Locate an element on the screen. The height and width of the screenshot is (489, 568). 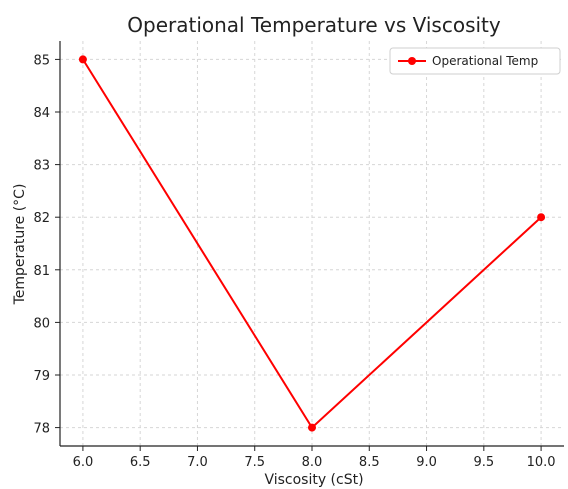
y-tick-label: 85 is located at coordinates (41, 60).